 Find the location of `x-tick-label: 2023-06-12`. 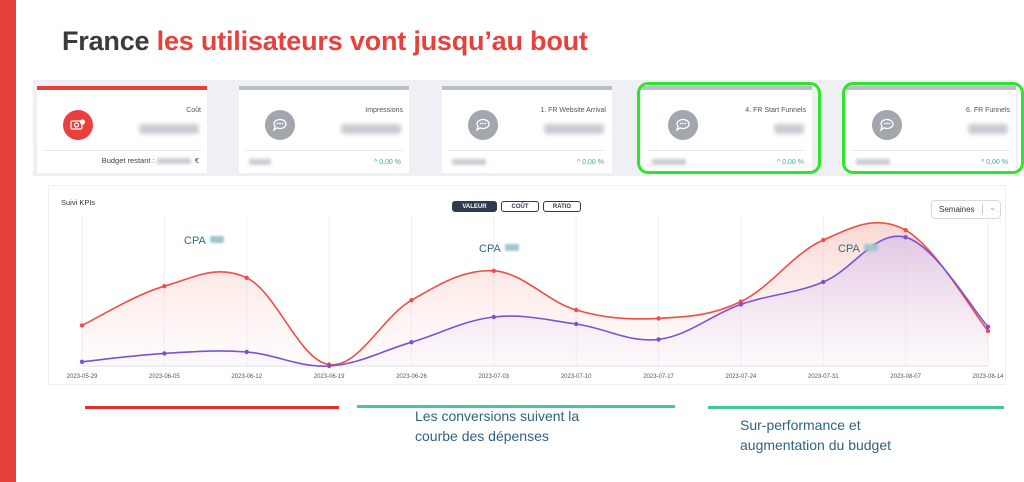

x-tick-label: 2023-06-12 is located at coordinates (246, 377).